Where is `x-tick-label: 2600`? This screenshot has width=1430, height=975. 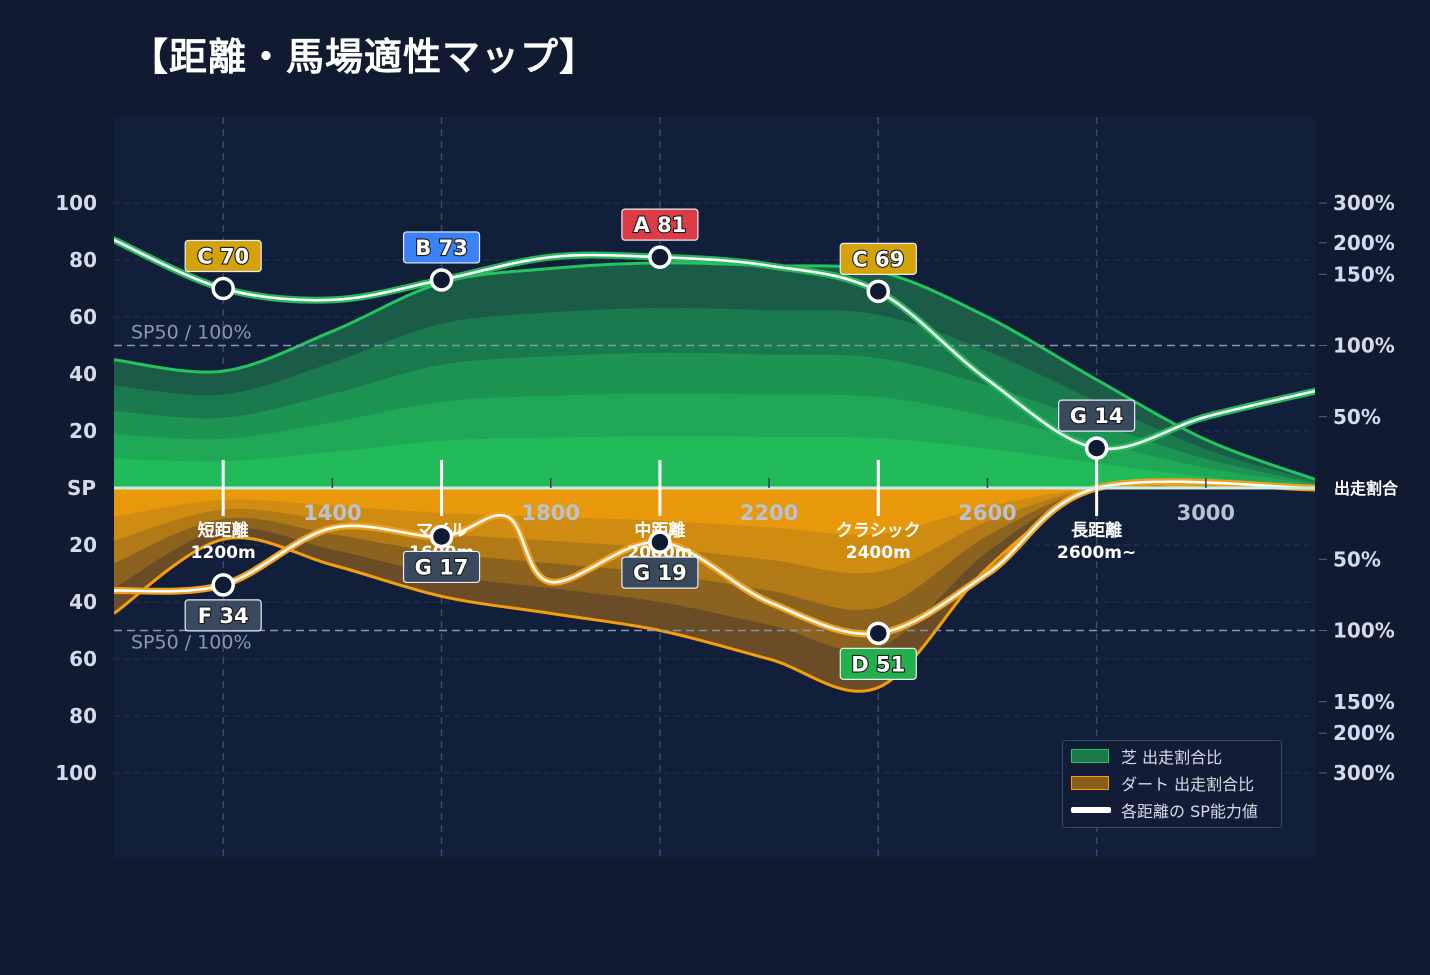 x-tick-label: 2600 is located at coordinates (987, 513).